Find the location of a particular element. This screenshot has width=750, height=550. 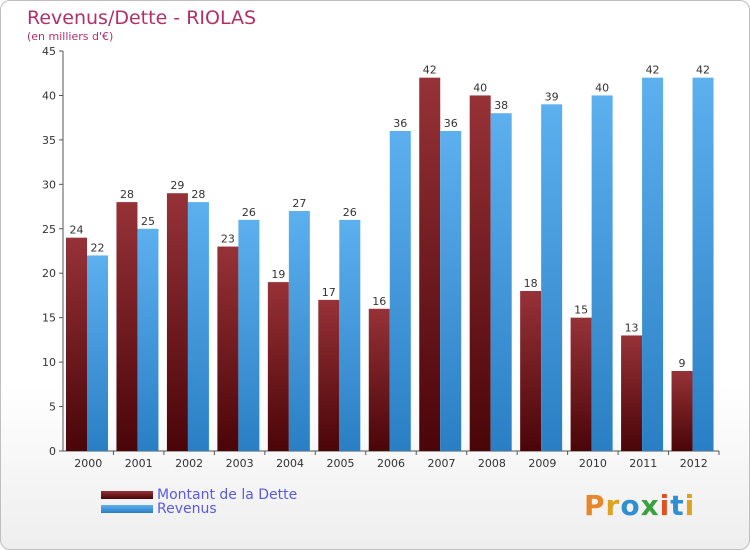

x-tick-label: 2010 is located at coordinates (593, 463).